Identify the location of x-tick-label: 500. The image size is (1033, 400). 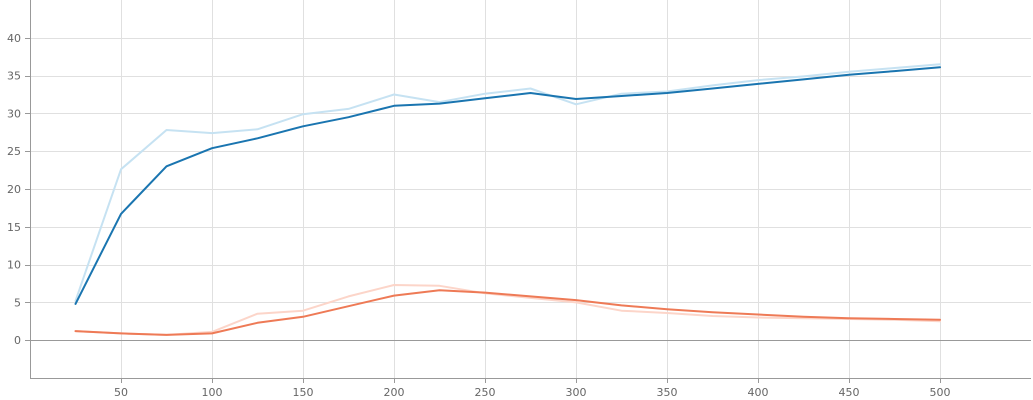
(940, 392).